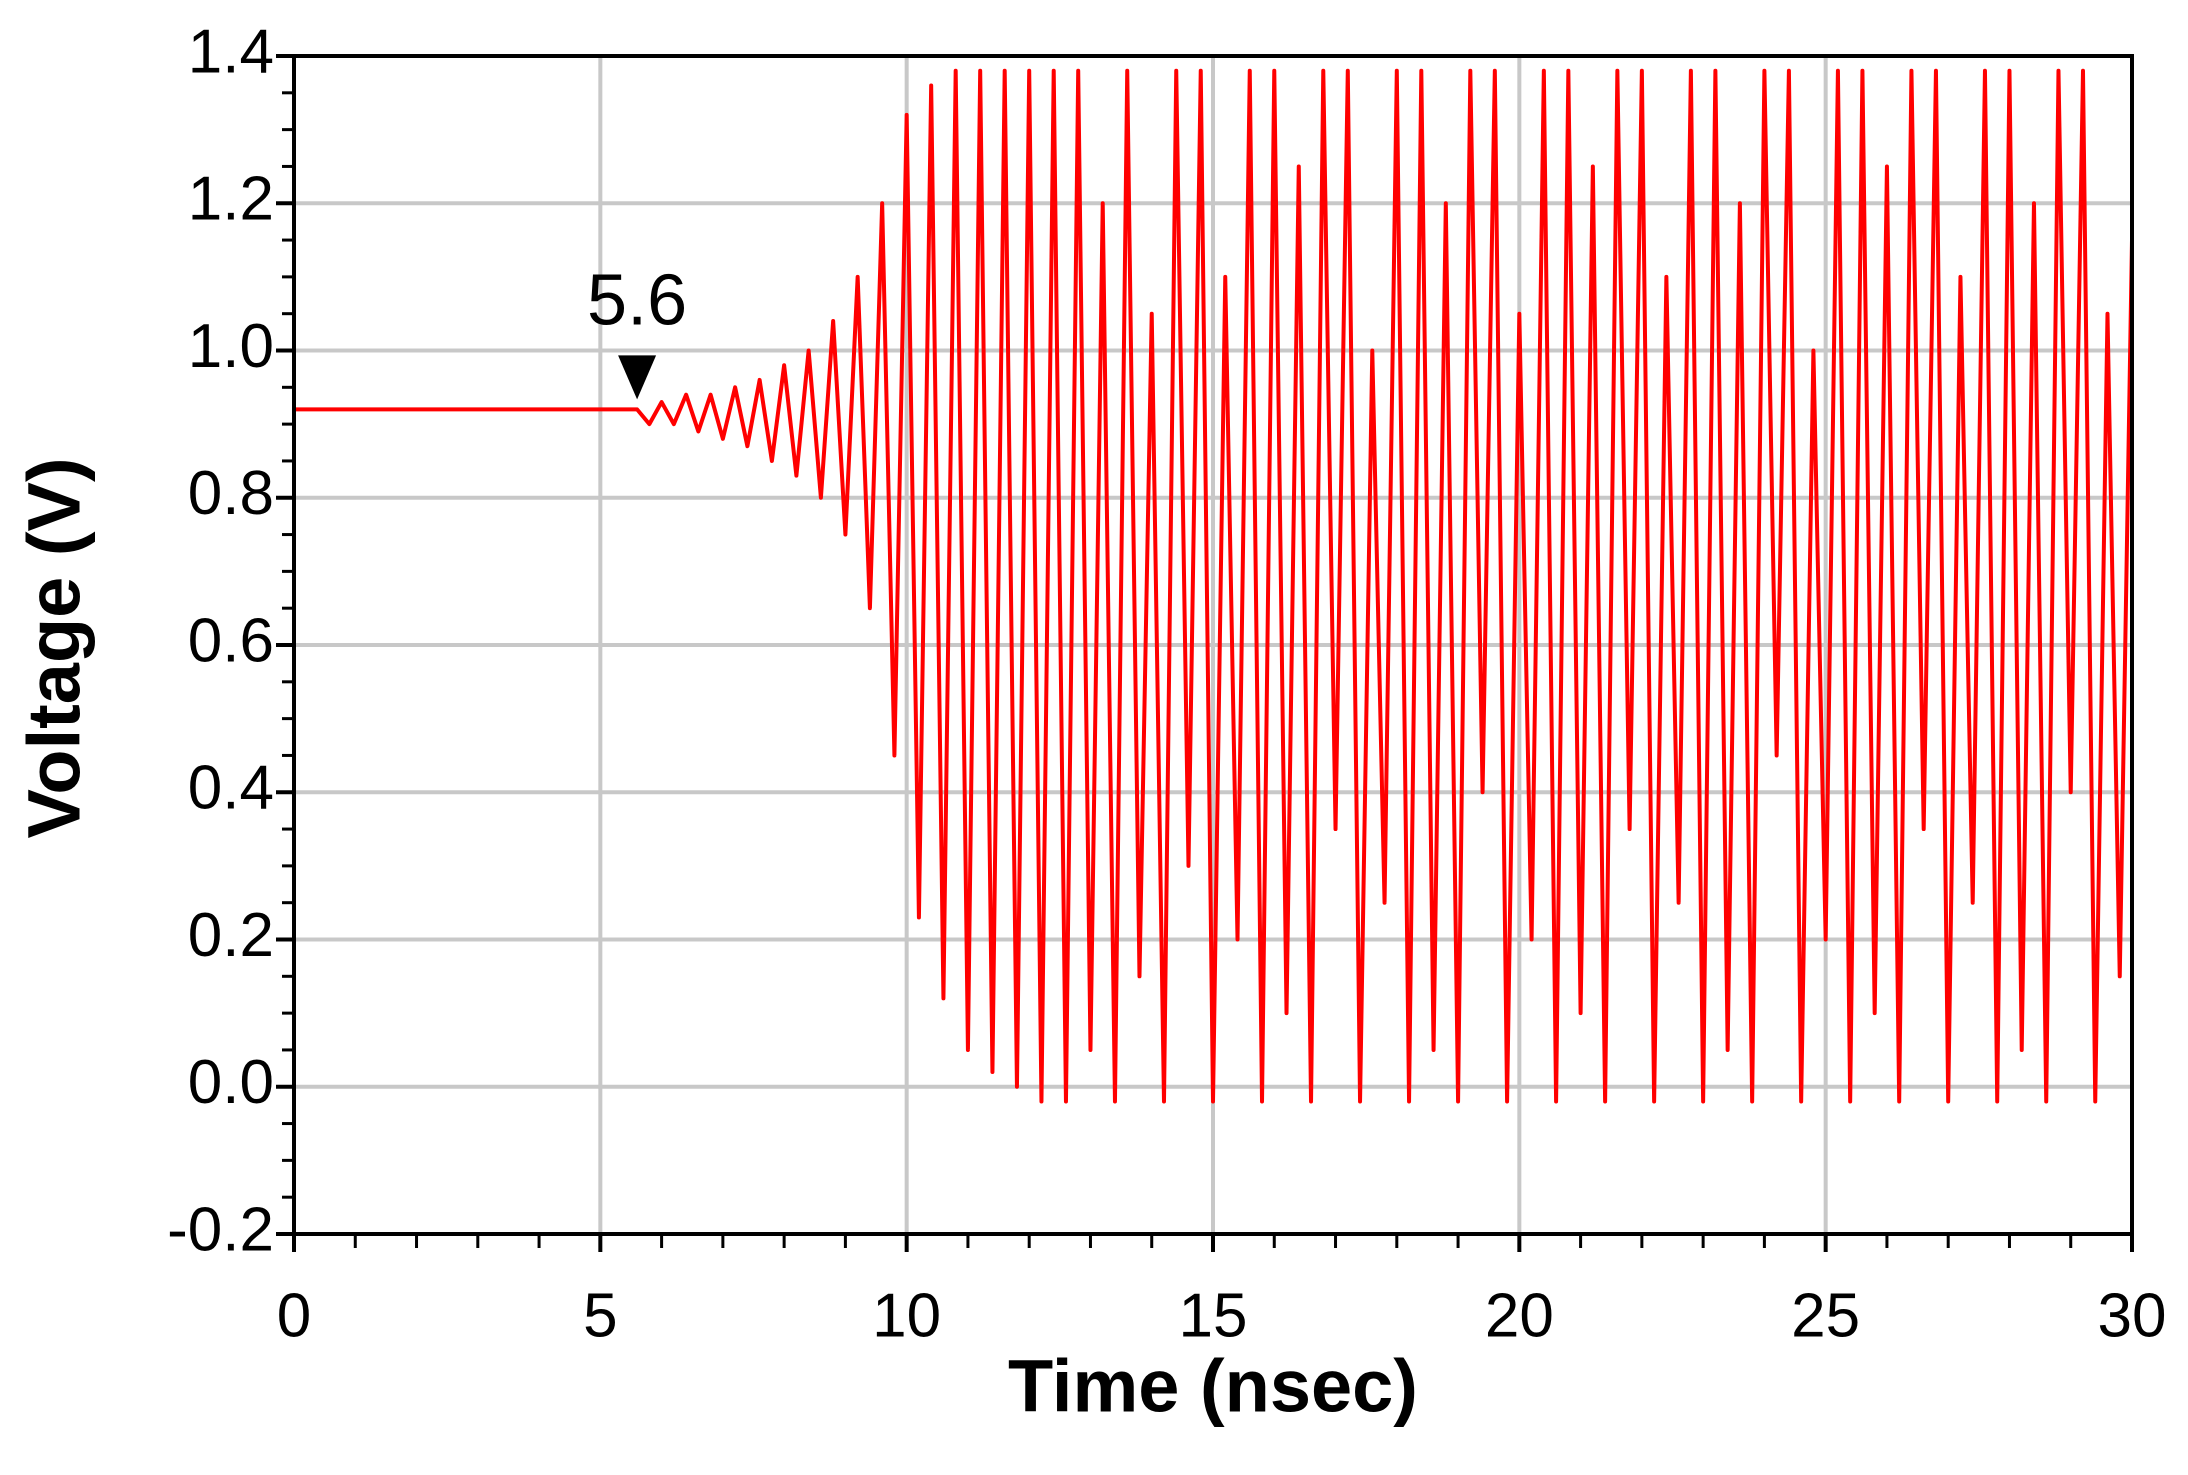 Image resolution: width=2188 pixels, height=1475 pixels. I want to click on x-axis-title: Time (nsec), so click(1213, 1386).